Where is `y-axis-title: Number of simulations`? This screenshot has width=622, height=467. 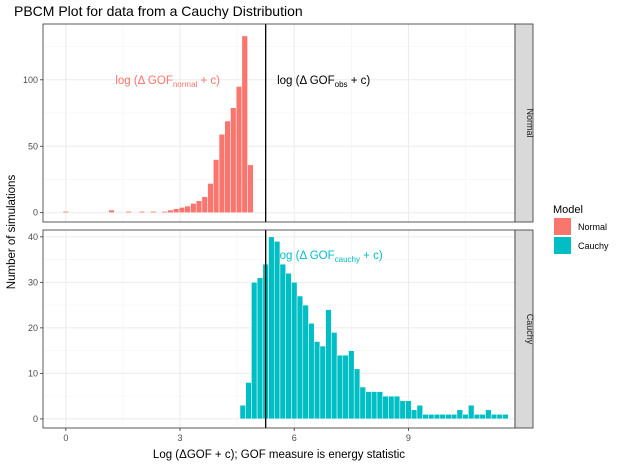
y-axis-title: Number of simulations is located at coordinates (12, 232).